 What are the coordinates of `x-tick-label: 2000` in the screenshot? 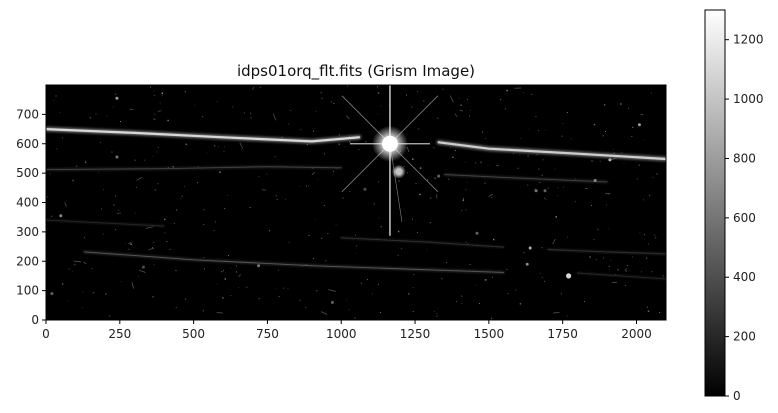 It's located at (636, 334).